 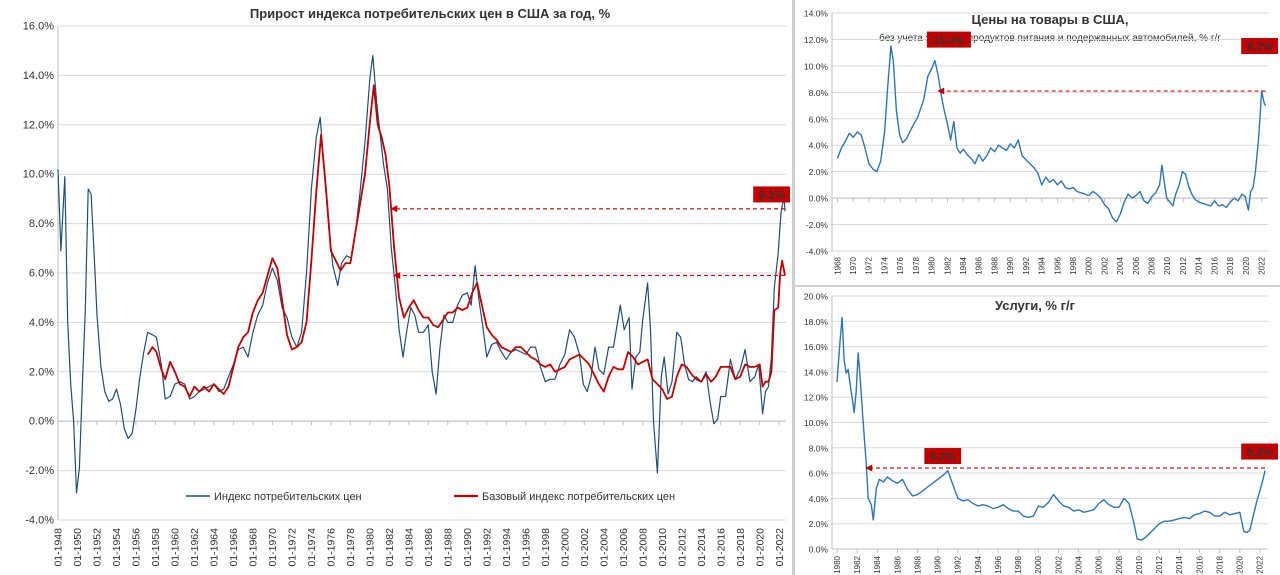 I want to click on x-tick-label: 01-1980, so click(x=371, y=547).